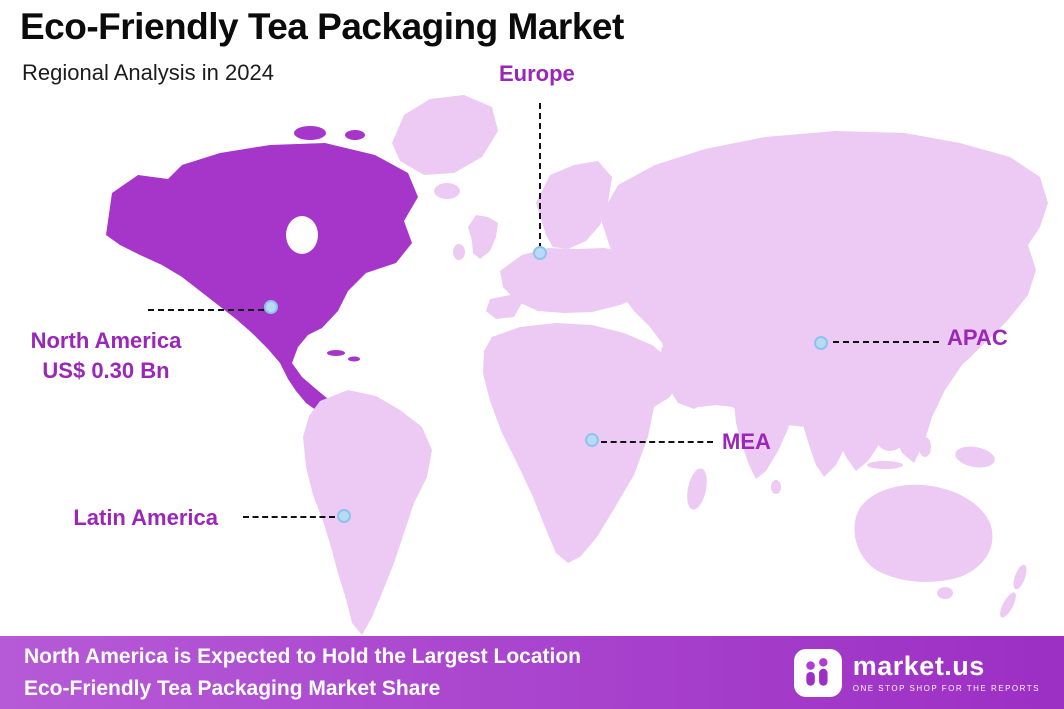 Image resolution: width=1064 pixels, height=709 pixels. I want to click on region-label-europe: Europe, so click(537, 73).